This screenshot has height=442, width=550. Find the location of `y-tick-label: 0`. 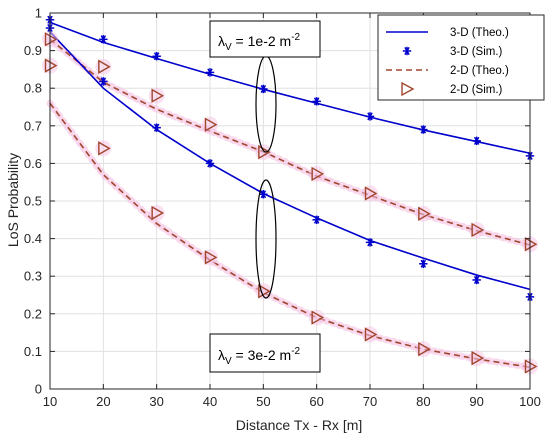

y-tick-label: 0 is located at coordinates (38, 389).